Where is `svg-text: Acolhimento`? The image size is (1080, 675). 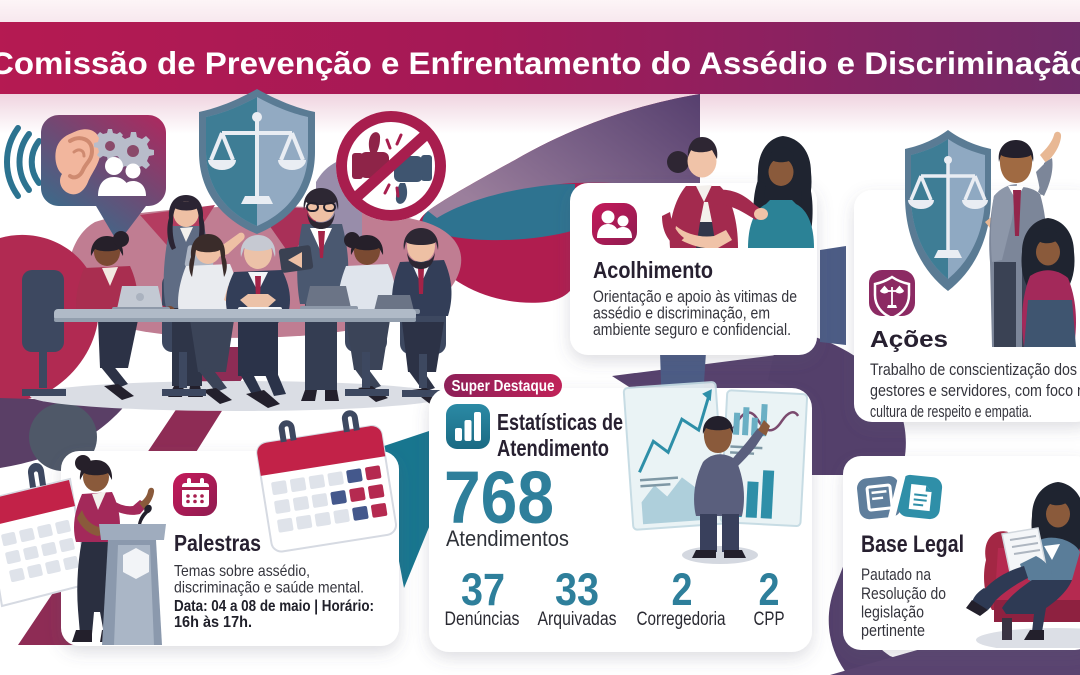 svg-text: Acolhimento is located at coordinates (653, 270).